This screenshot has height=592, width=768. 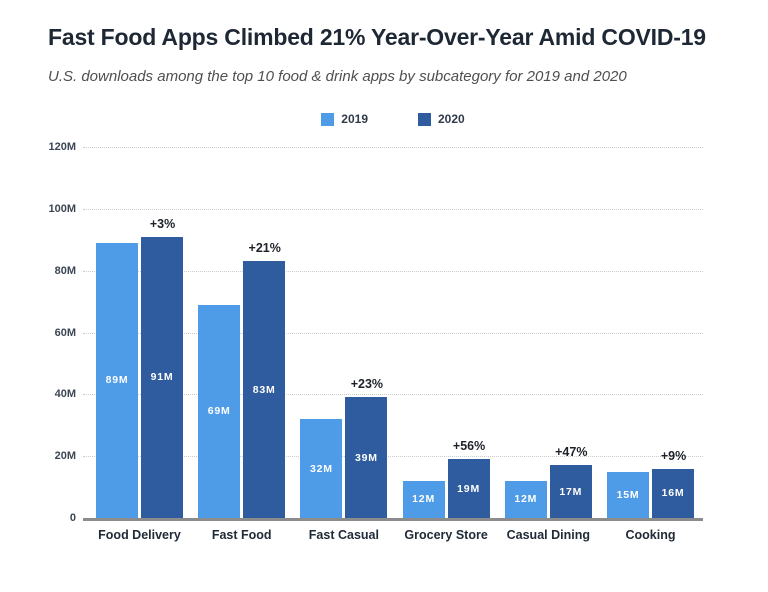 I want to click on y-axis-tick-label: 60M, so click(x=65, y=332).